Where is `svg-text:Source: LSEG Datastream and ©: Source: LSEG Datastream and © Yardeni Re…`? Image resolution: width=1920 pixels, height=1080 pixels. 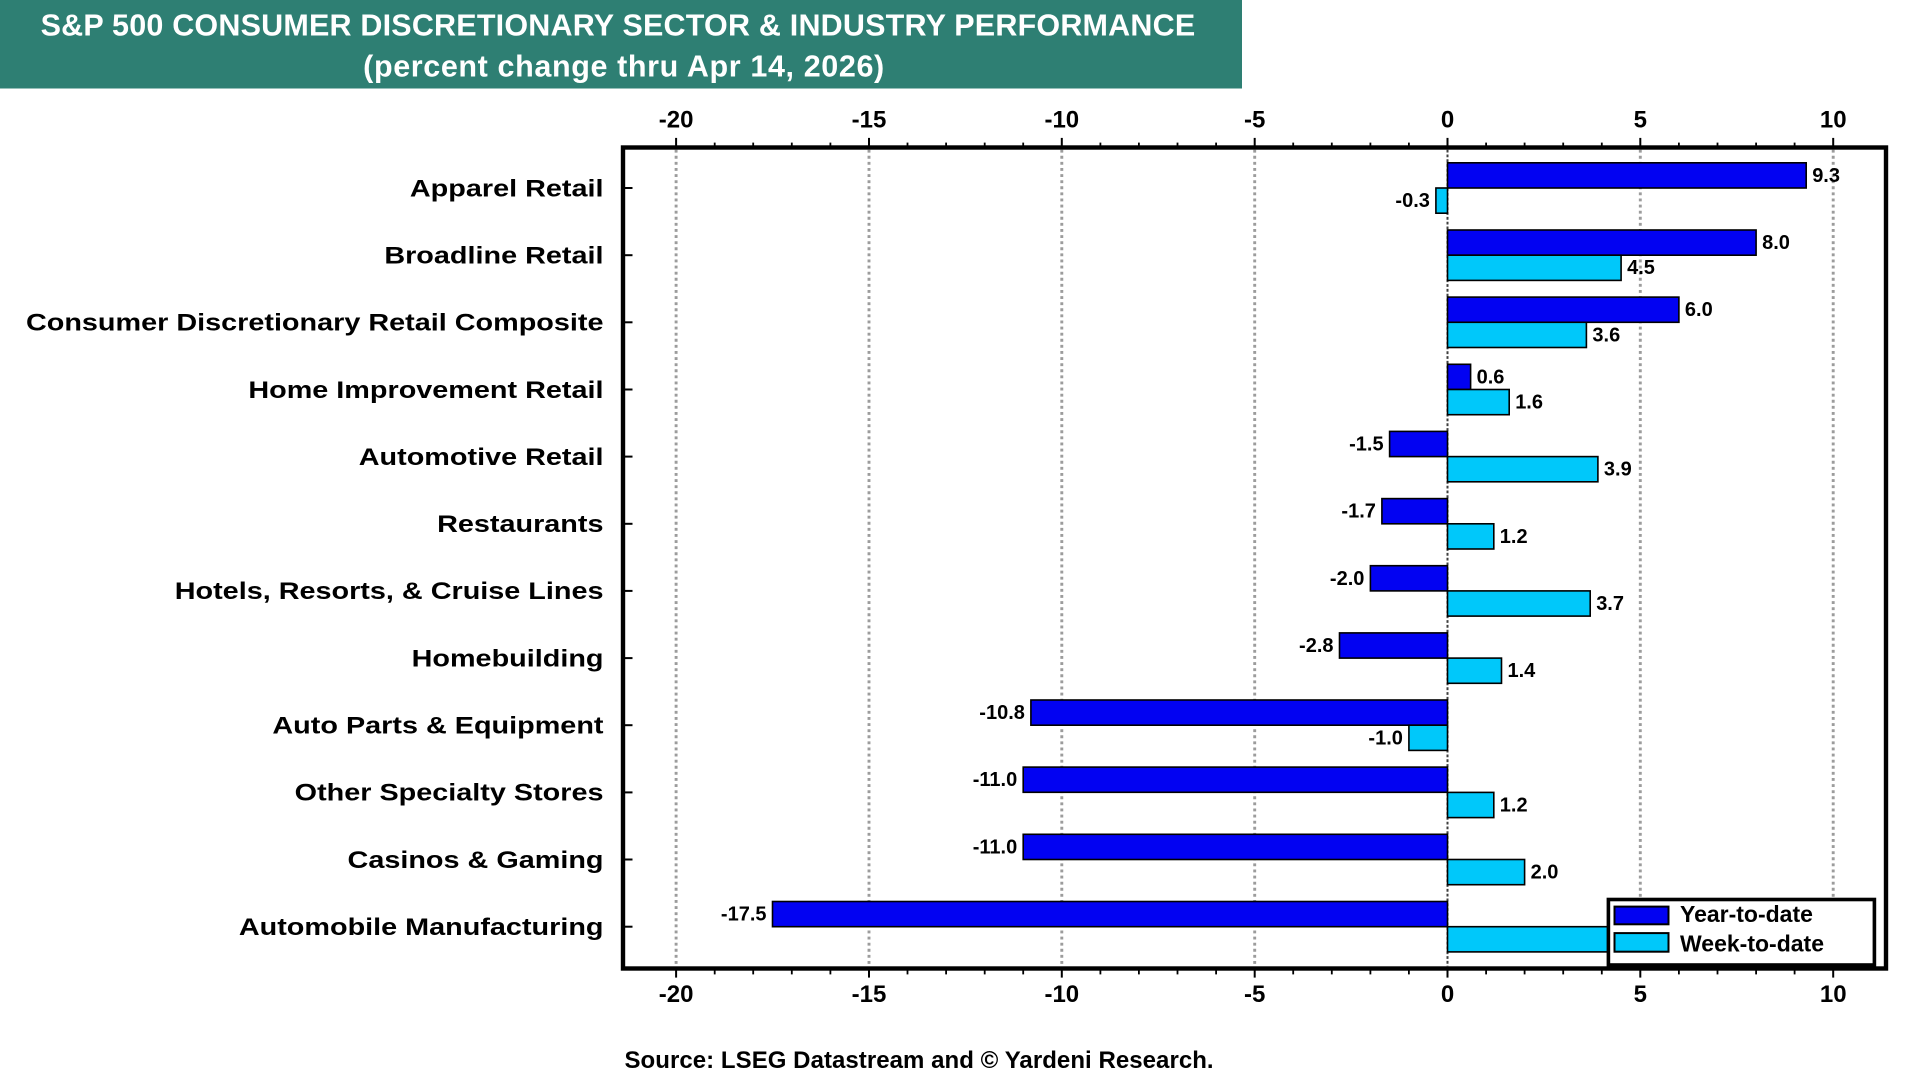
svg-text:Source: LSEG Datastream and ©: Source: LSEG Datastream and © Yardeni Re… is located at coordinates (919, 1060).